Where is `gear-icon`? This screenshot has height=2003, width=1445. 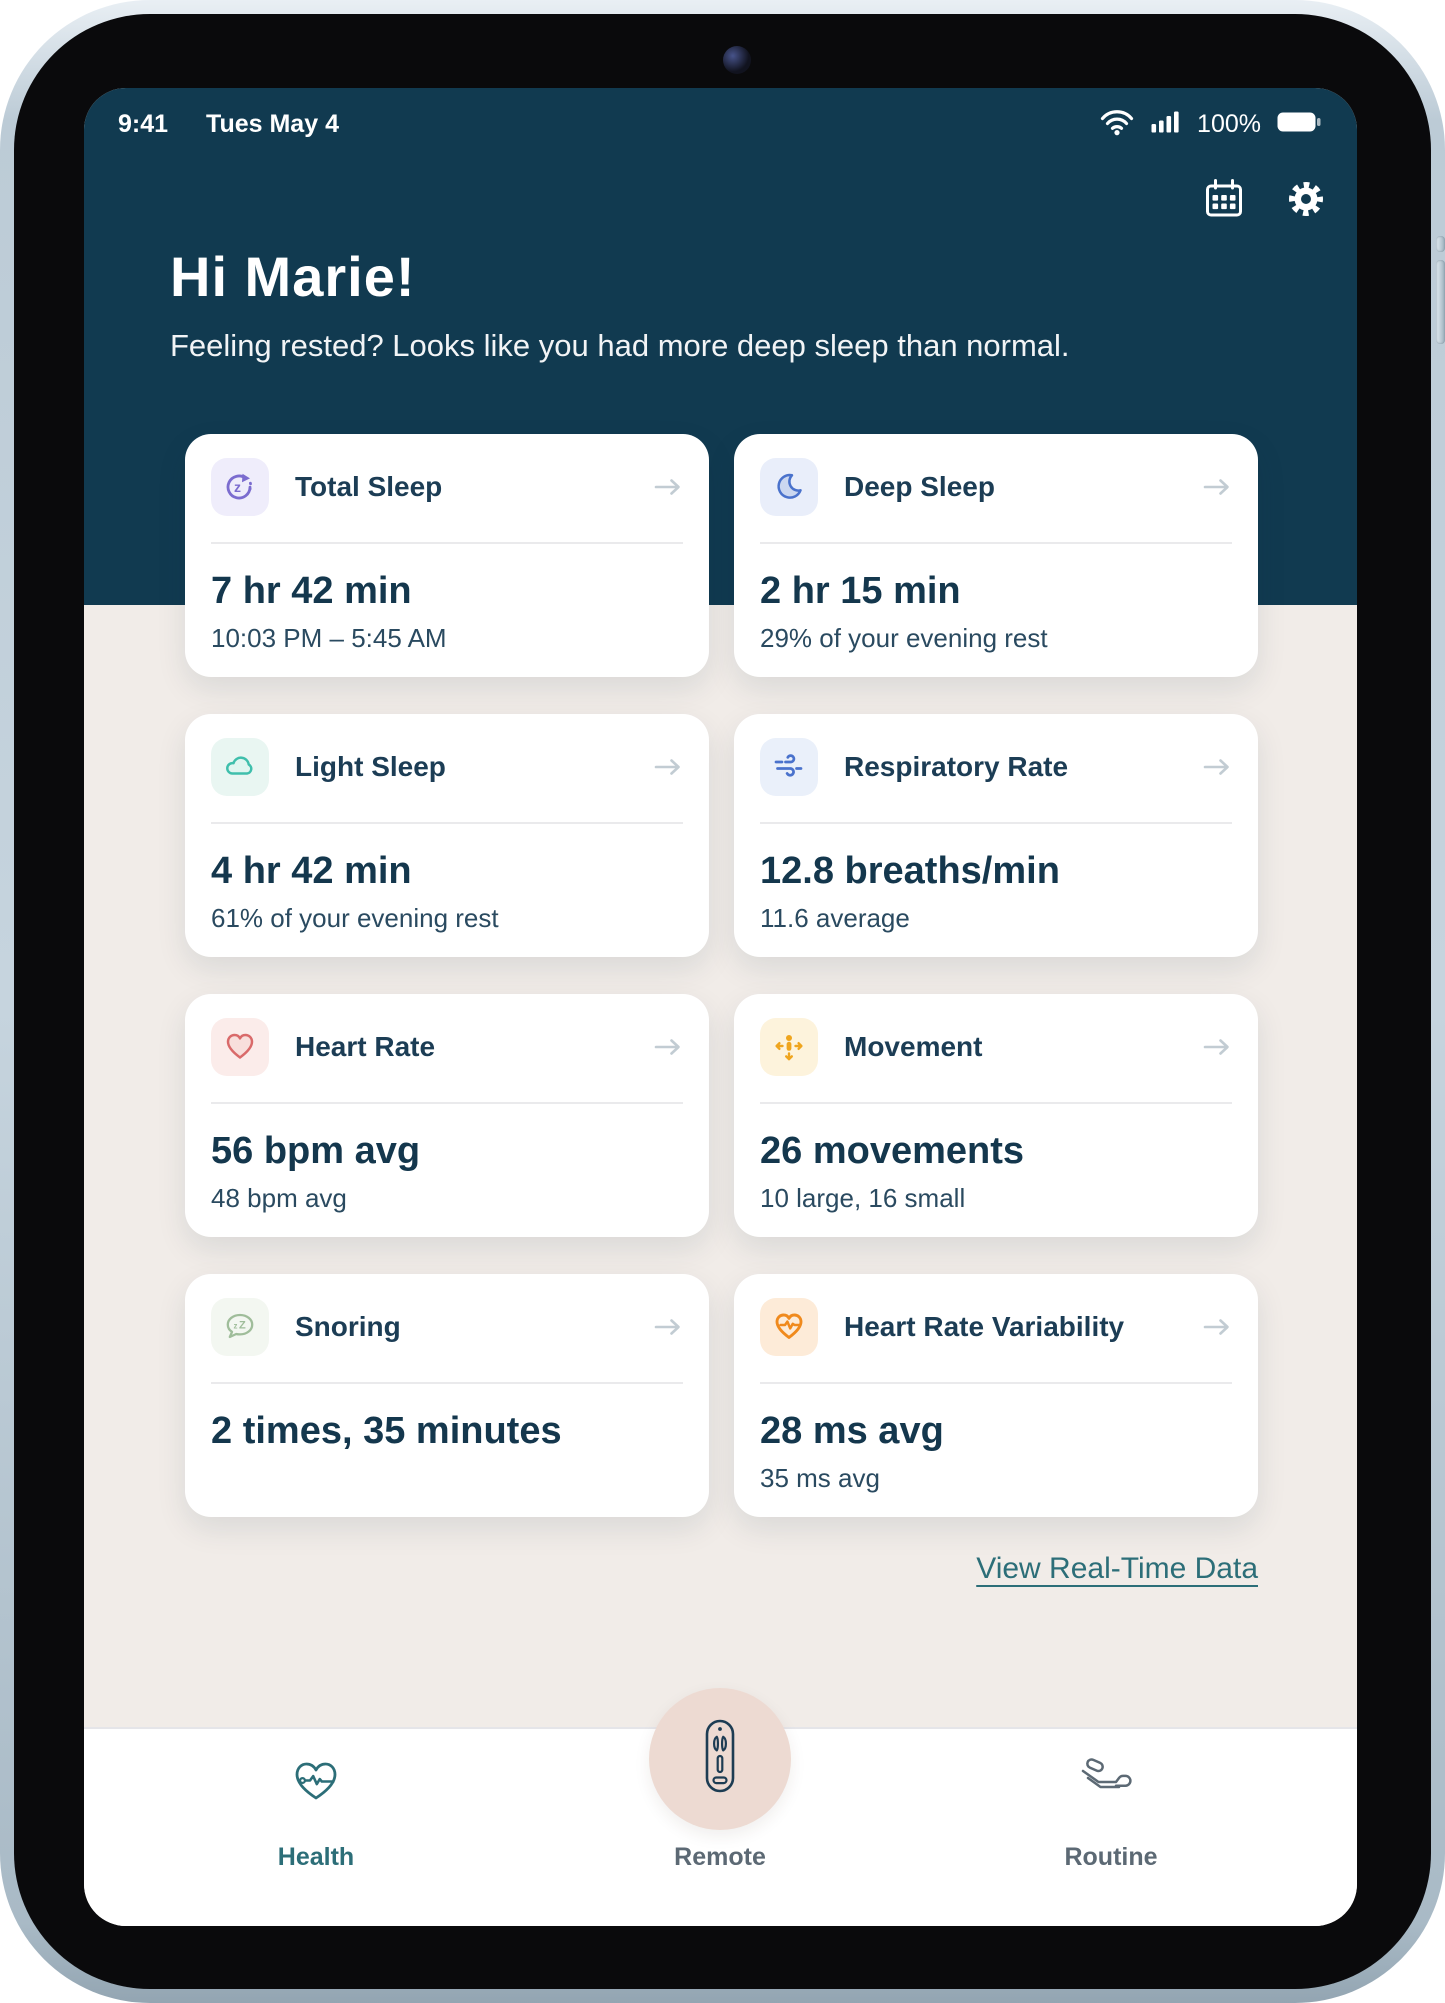
gear-icon is located at coordinates (1306, 199).